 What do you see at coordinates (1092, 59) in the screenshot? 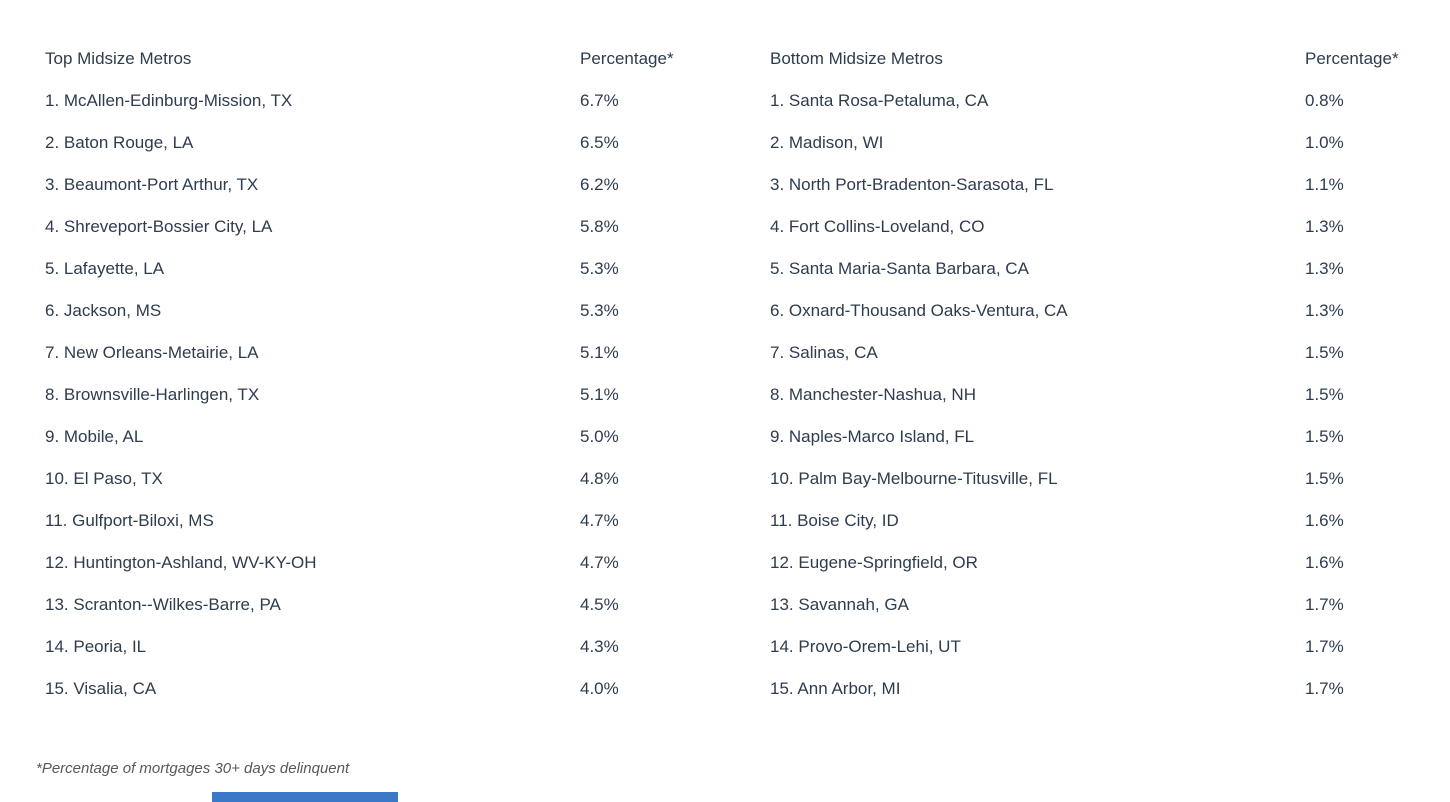
I see `table-header-row: Bottom Midsize Metros Percentage*` at bounding box center [1092, 59].